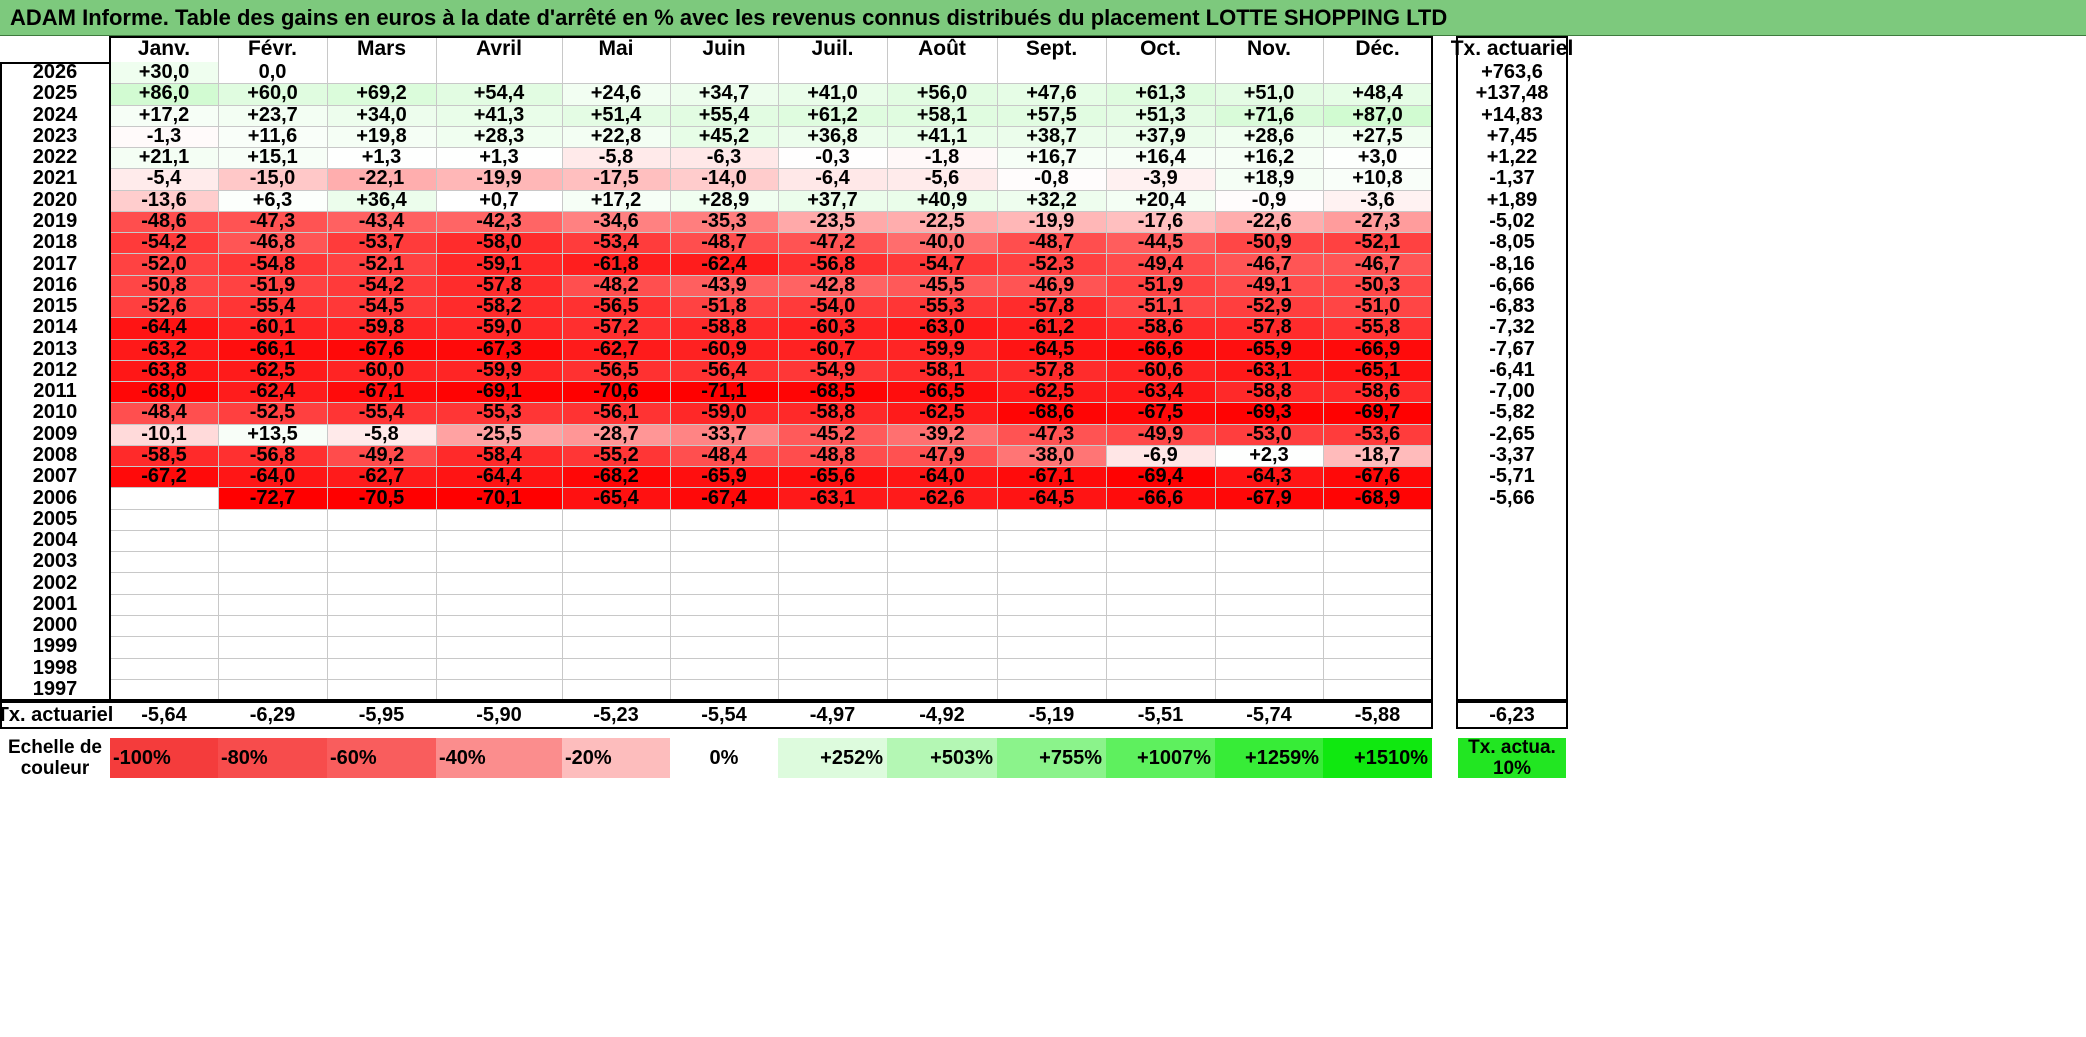 The height and width of the screenshot is (1037, 2086). What do you see at coordinates (55, 758) in the screenshot?
I see `legend-label: Echelle de couleur` at bounding box center [55, 758].